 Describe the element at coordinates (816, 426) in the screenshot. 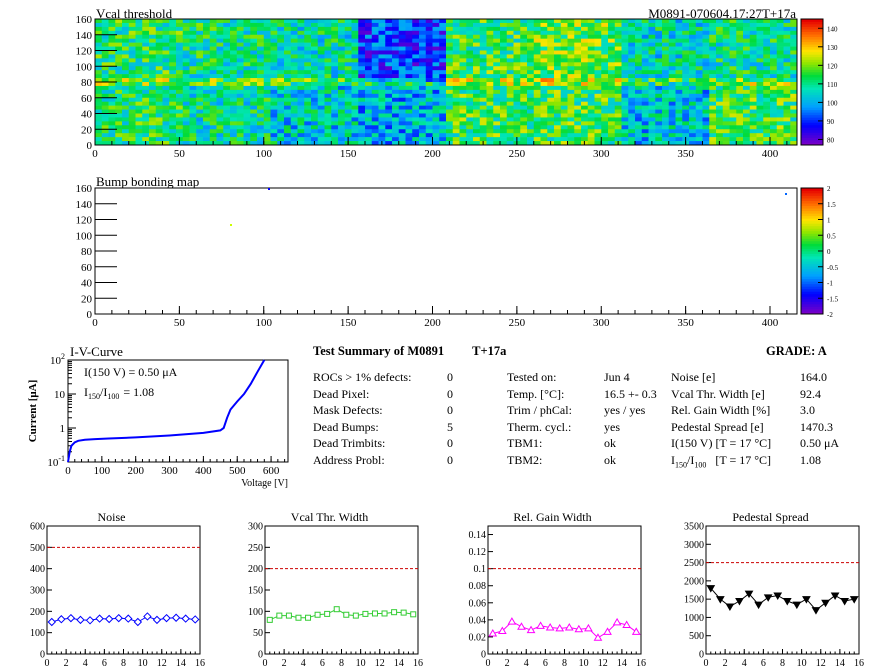

I see `summary-value: 1470.3` at that location.